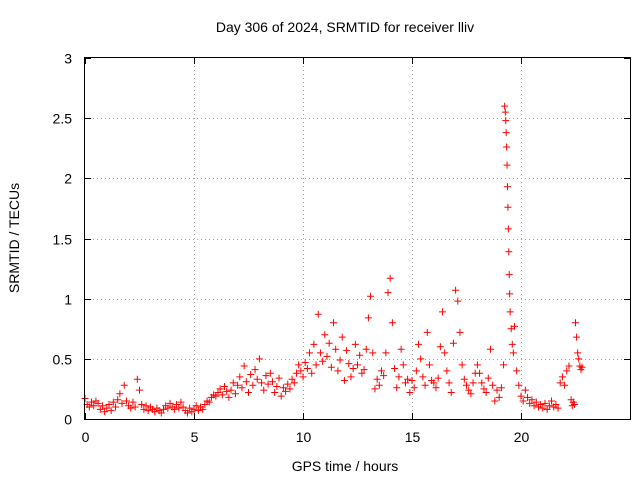  What do you see at coordinates (68, 179) in the screenshot?
I see `y-tick-label: 2` at bounding box center [68, 179].